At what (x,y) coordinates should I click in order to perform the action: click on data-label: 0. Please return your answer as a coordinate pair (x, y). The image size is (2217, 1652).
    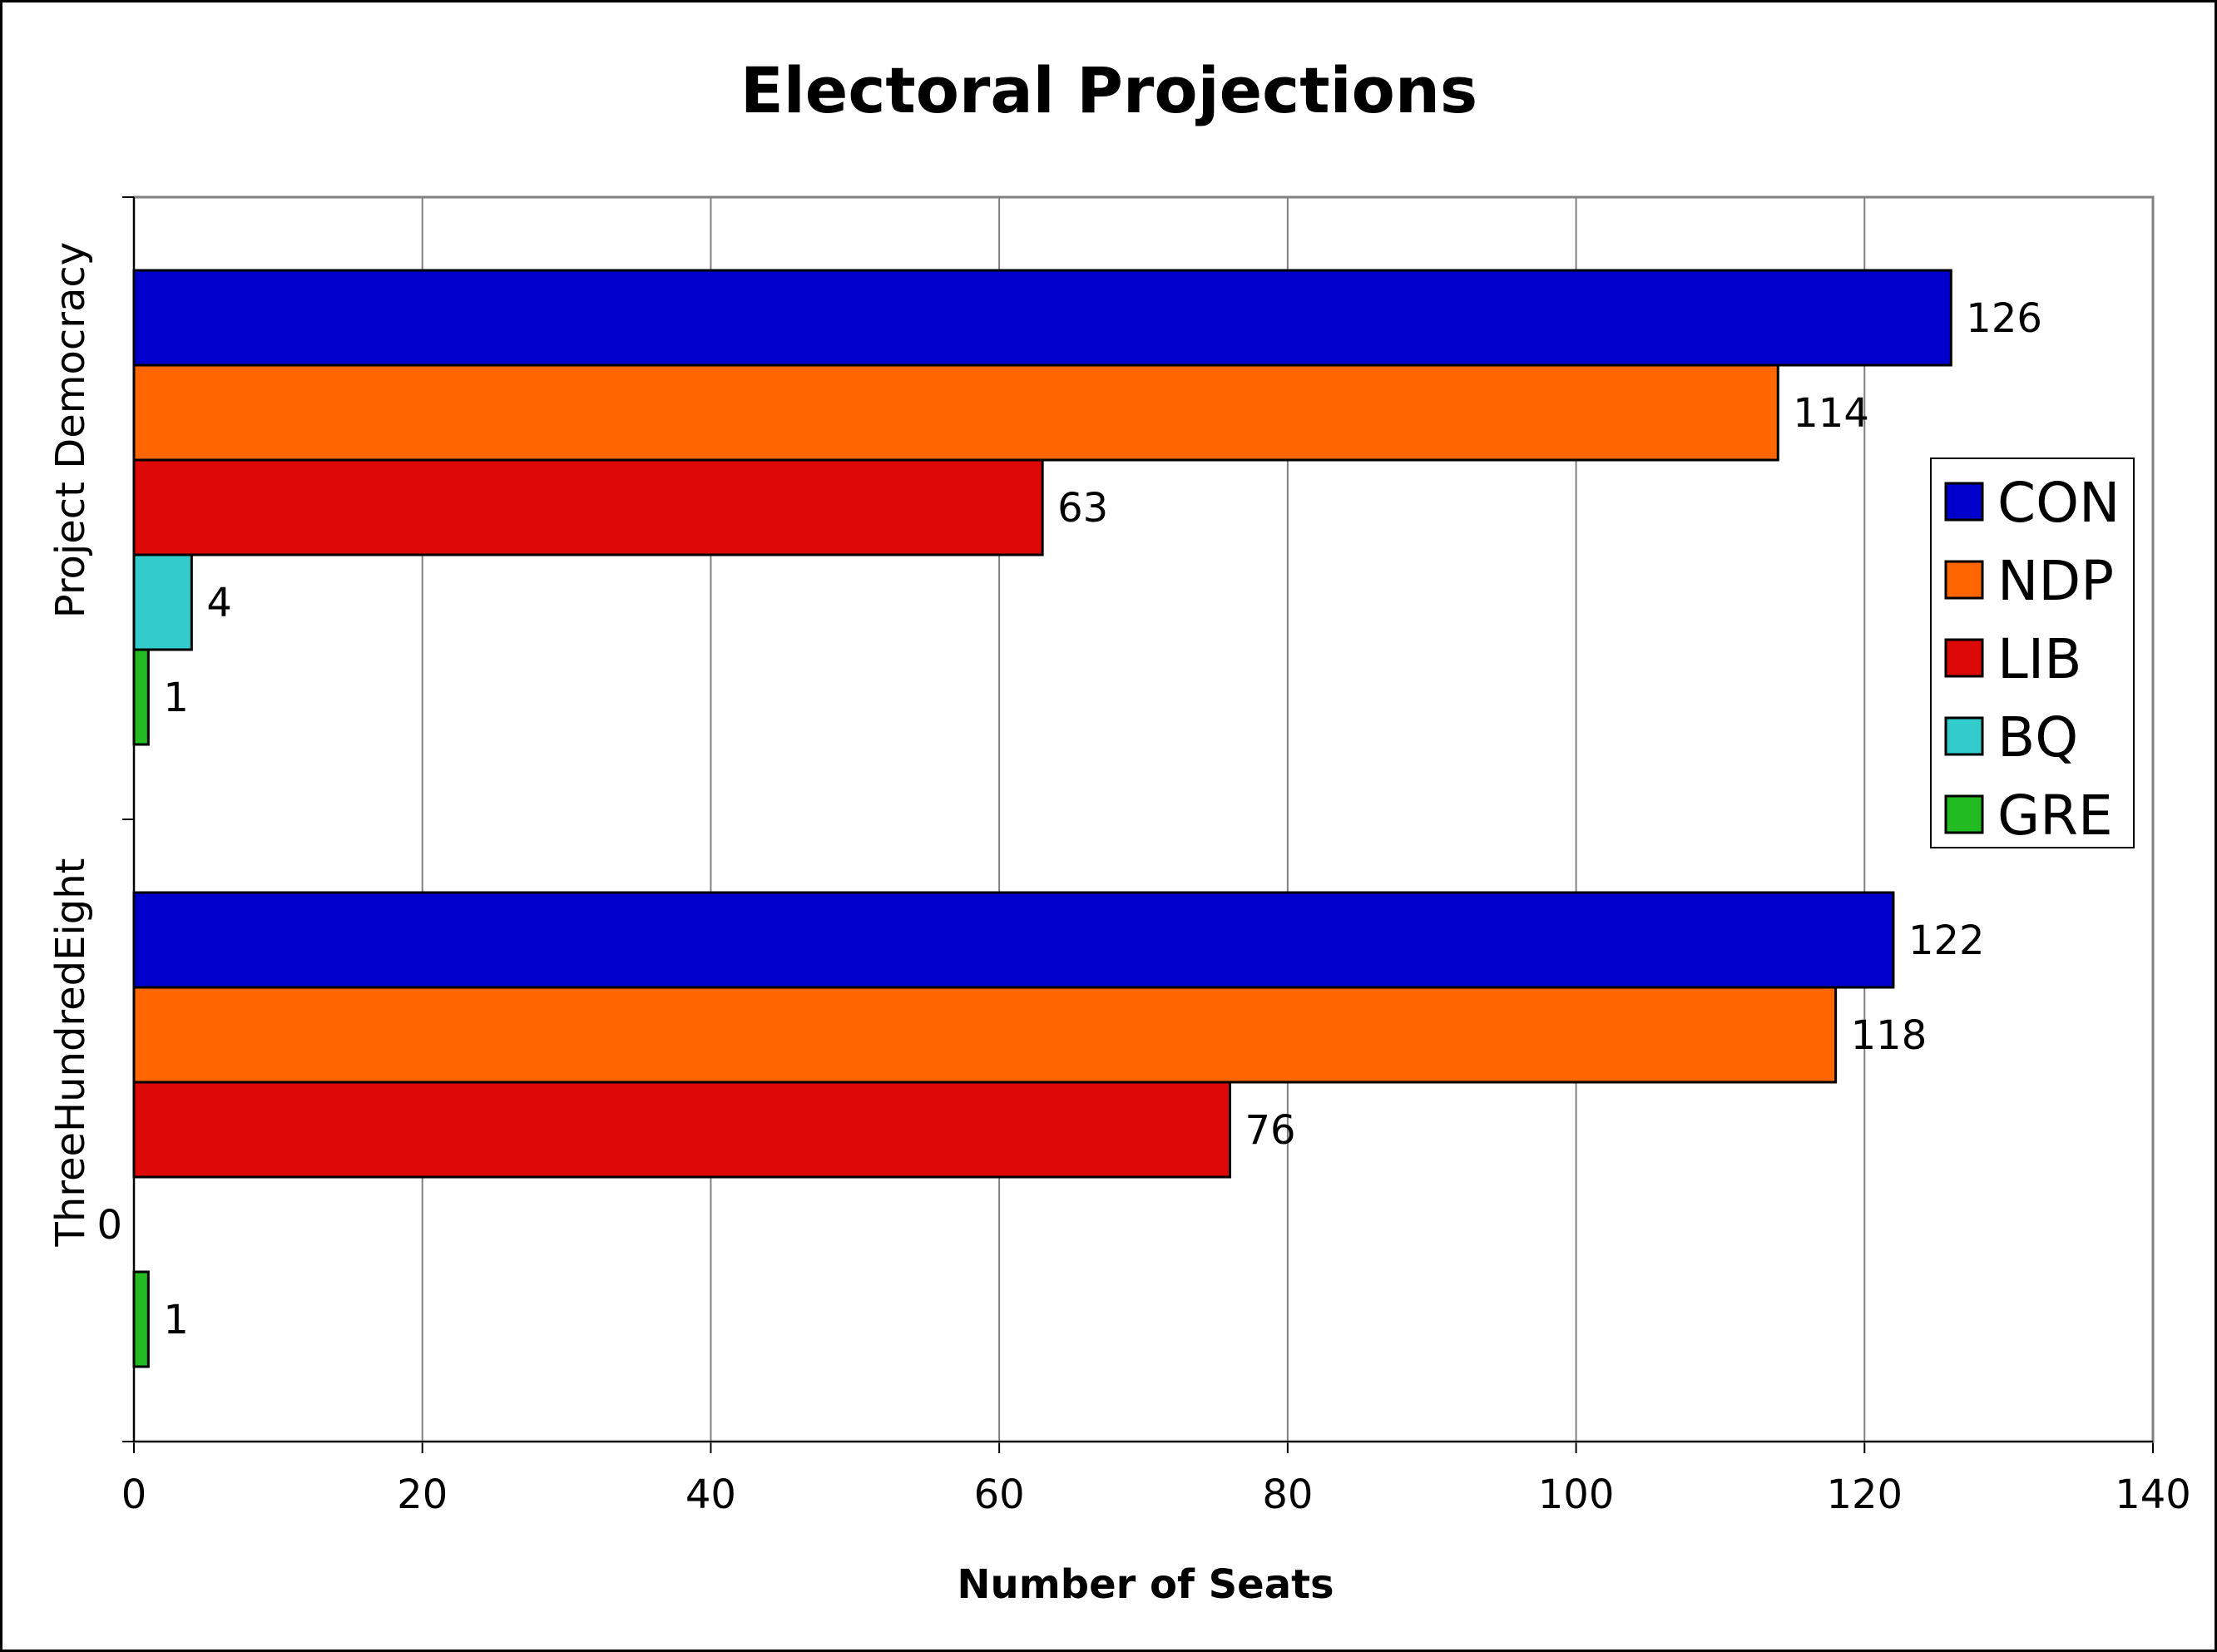
    Looking at the image, I should click on (109, 1225).